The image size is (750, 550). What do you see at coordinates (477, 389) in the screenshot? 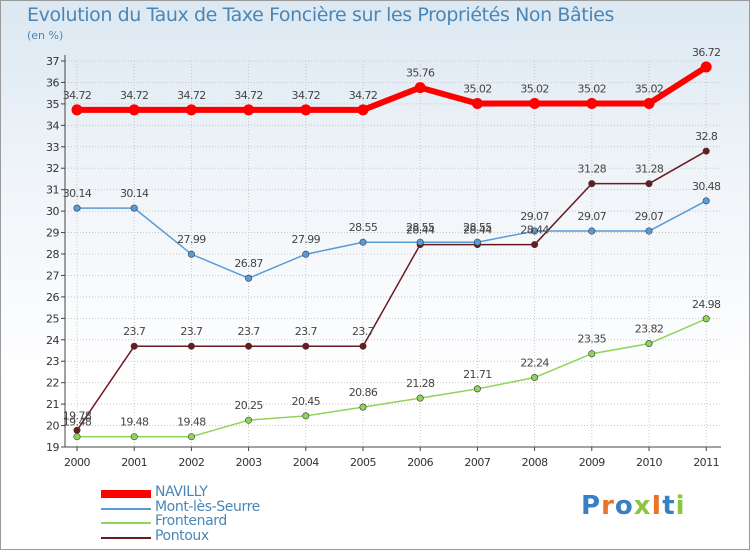
I see `point-frontenard-2007` at bounding box center [477, 389].